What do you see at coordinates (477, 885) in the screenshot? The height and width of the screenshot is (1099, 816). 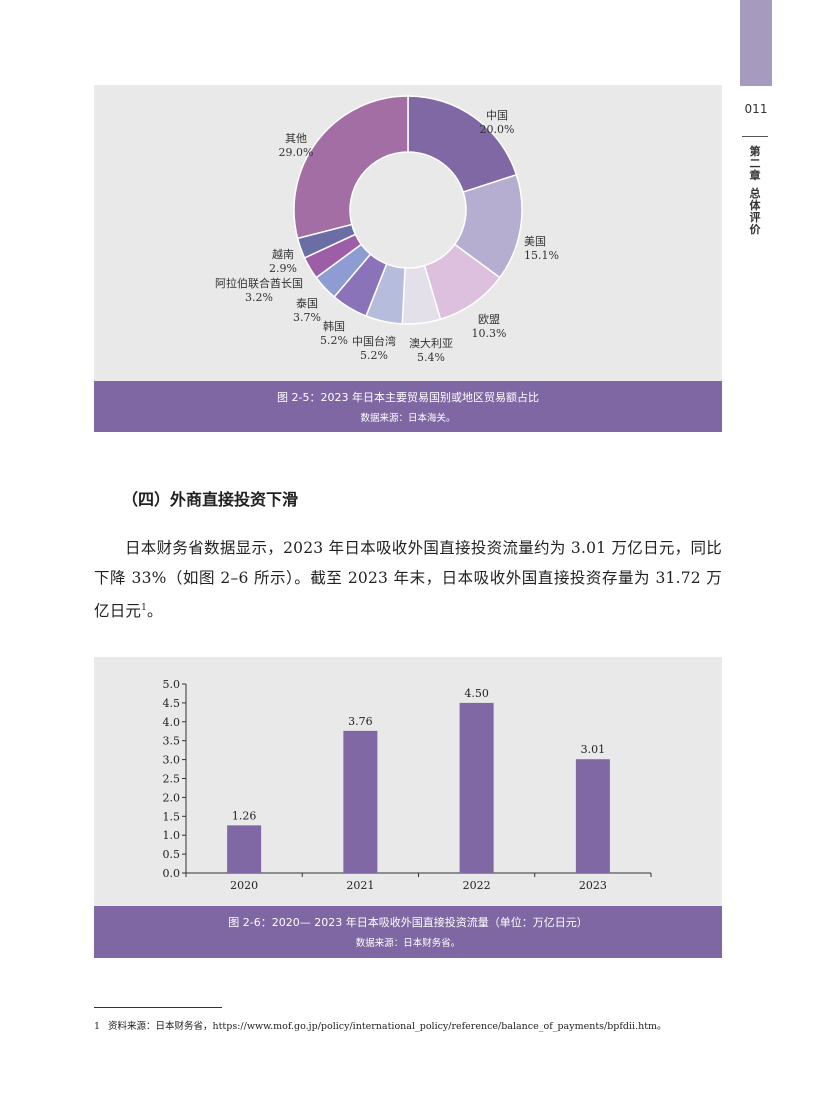 I see `x-tick-label: 2022` at bounding box center [477, 885].